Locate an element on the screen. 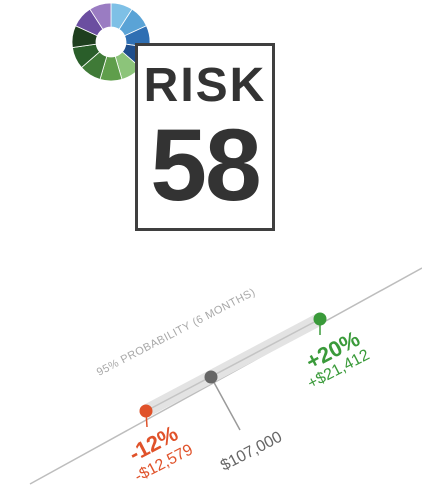 This screenshot has height=491, width=422. risk-score-card: RISK 58 is located at coordinates (205, 137).